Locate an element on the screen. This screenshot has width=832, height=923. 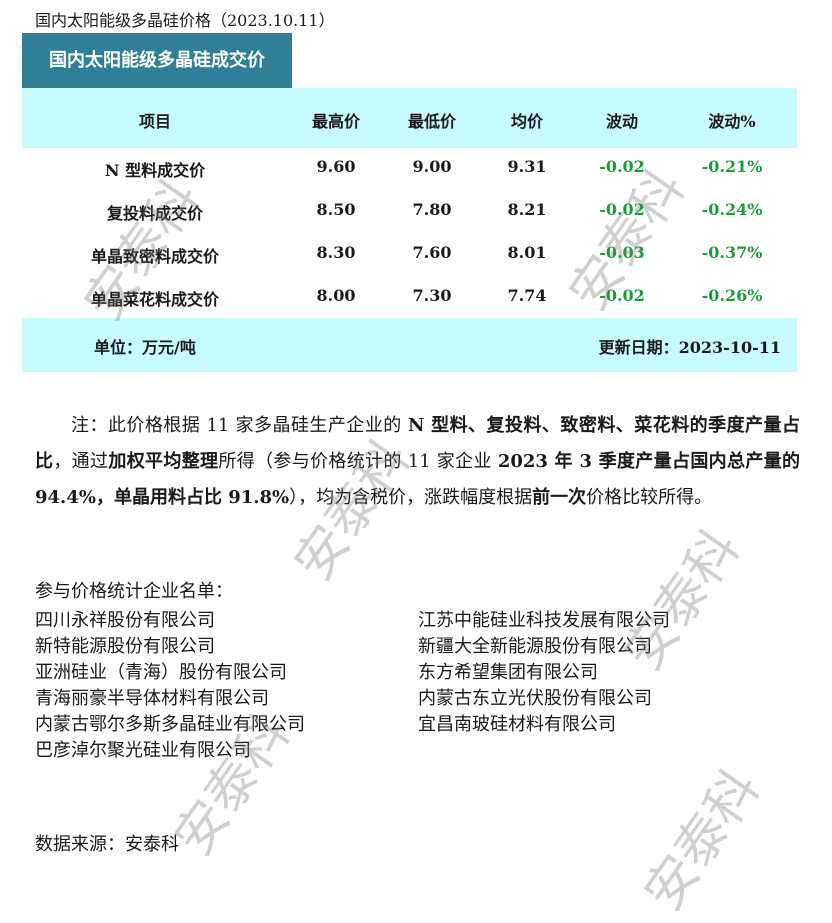
column-header: 均价 is located at coordinates (527, 121).